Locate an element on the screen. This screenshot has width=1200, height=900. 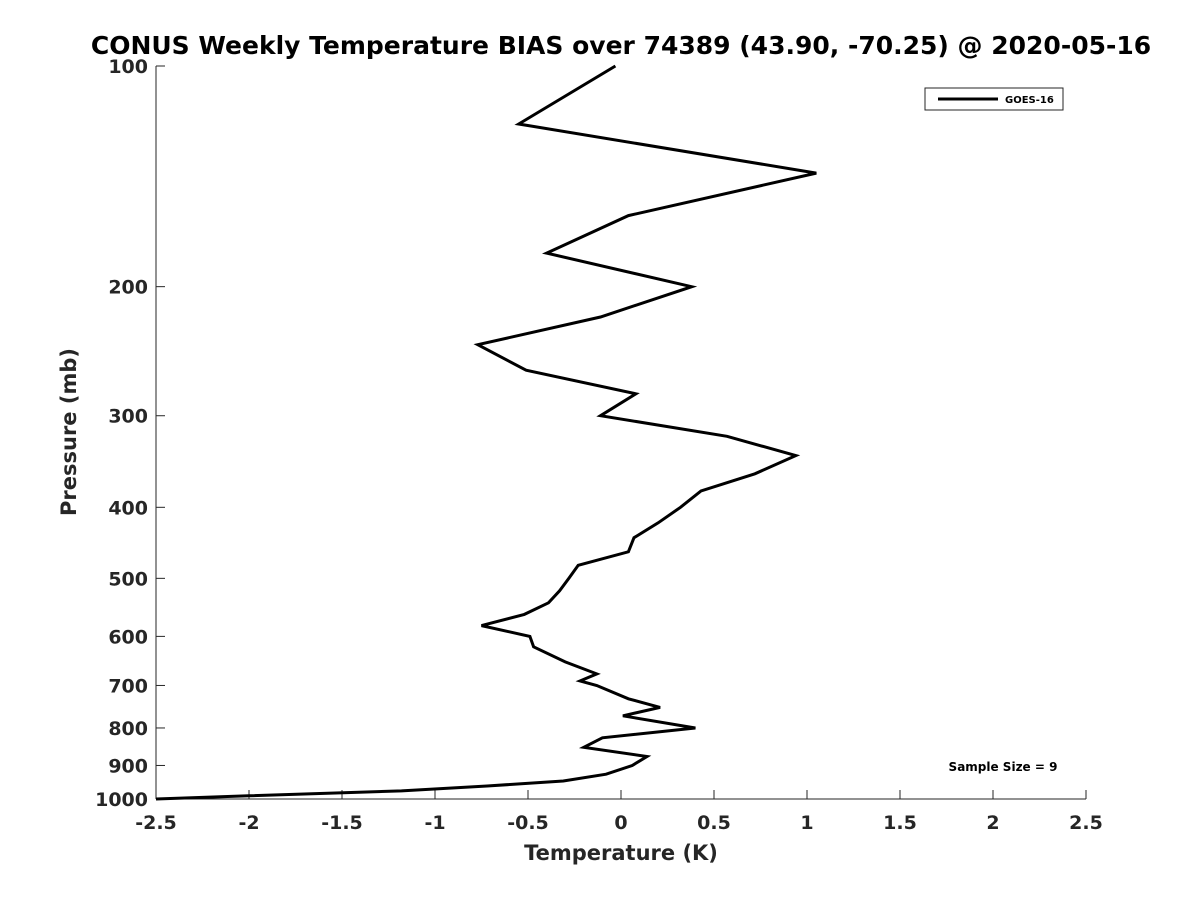
y-tick-label: 800 is located at coordinates (128, 729).